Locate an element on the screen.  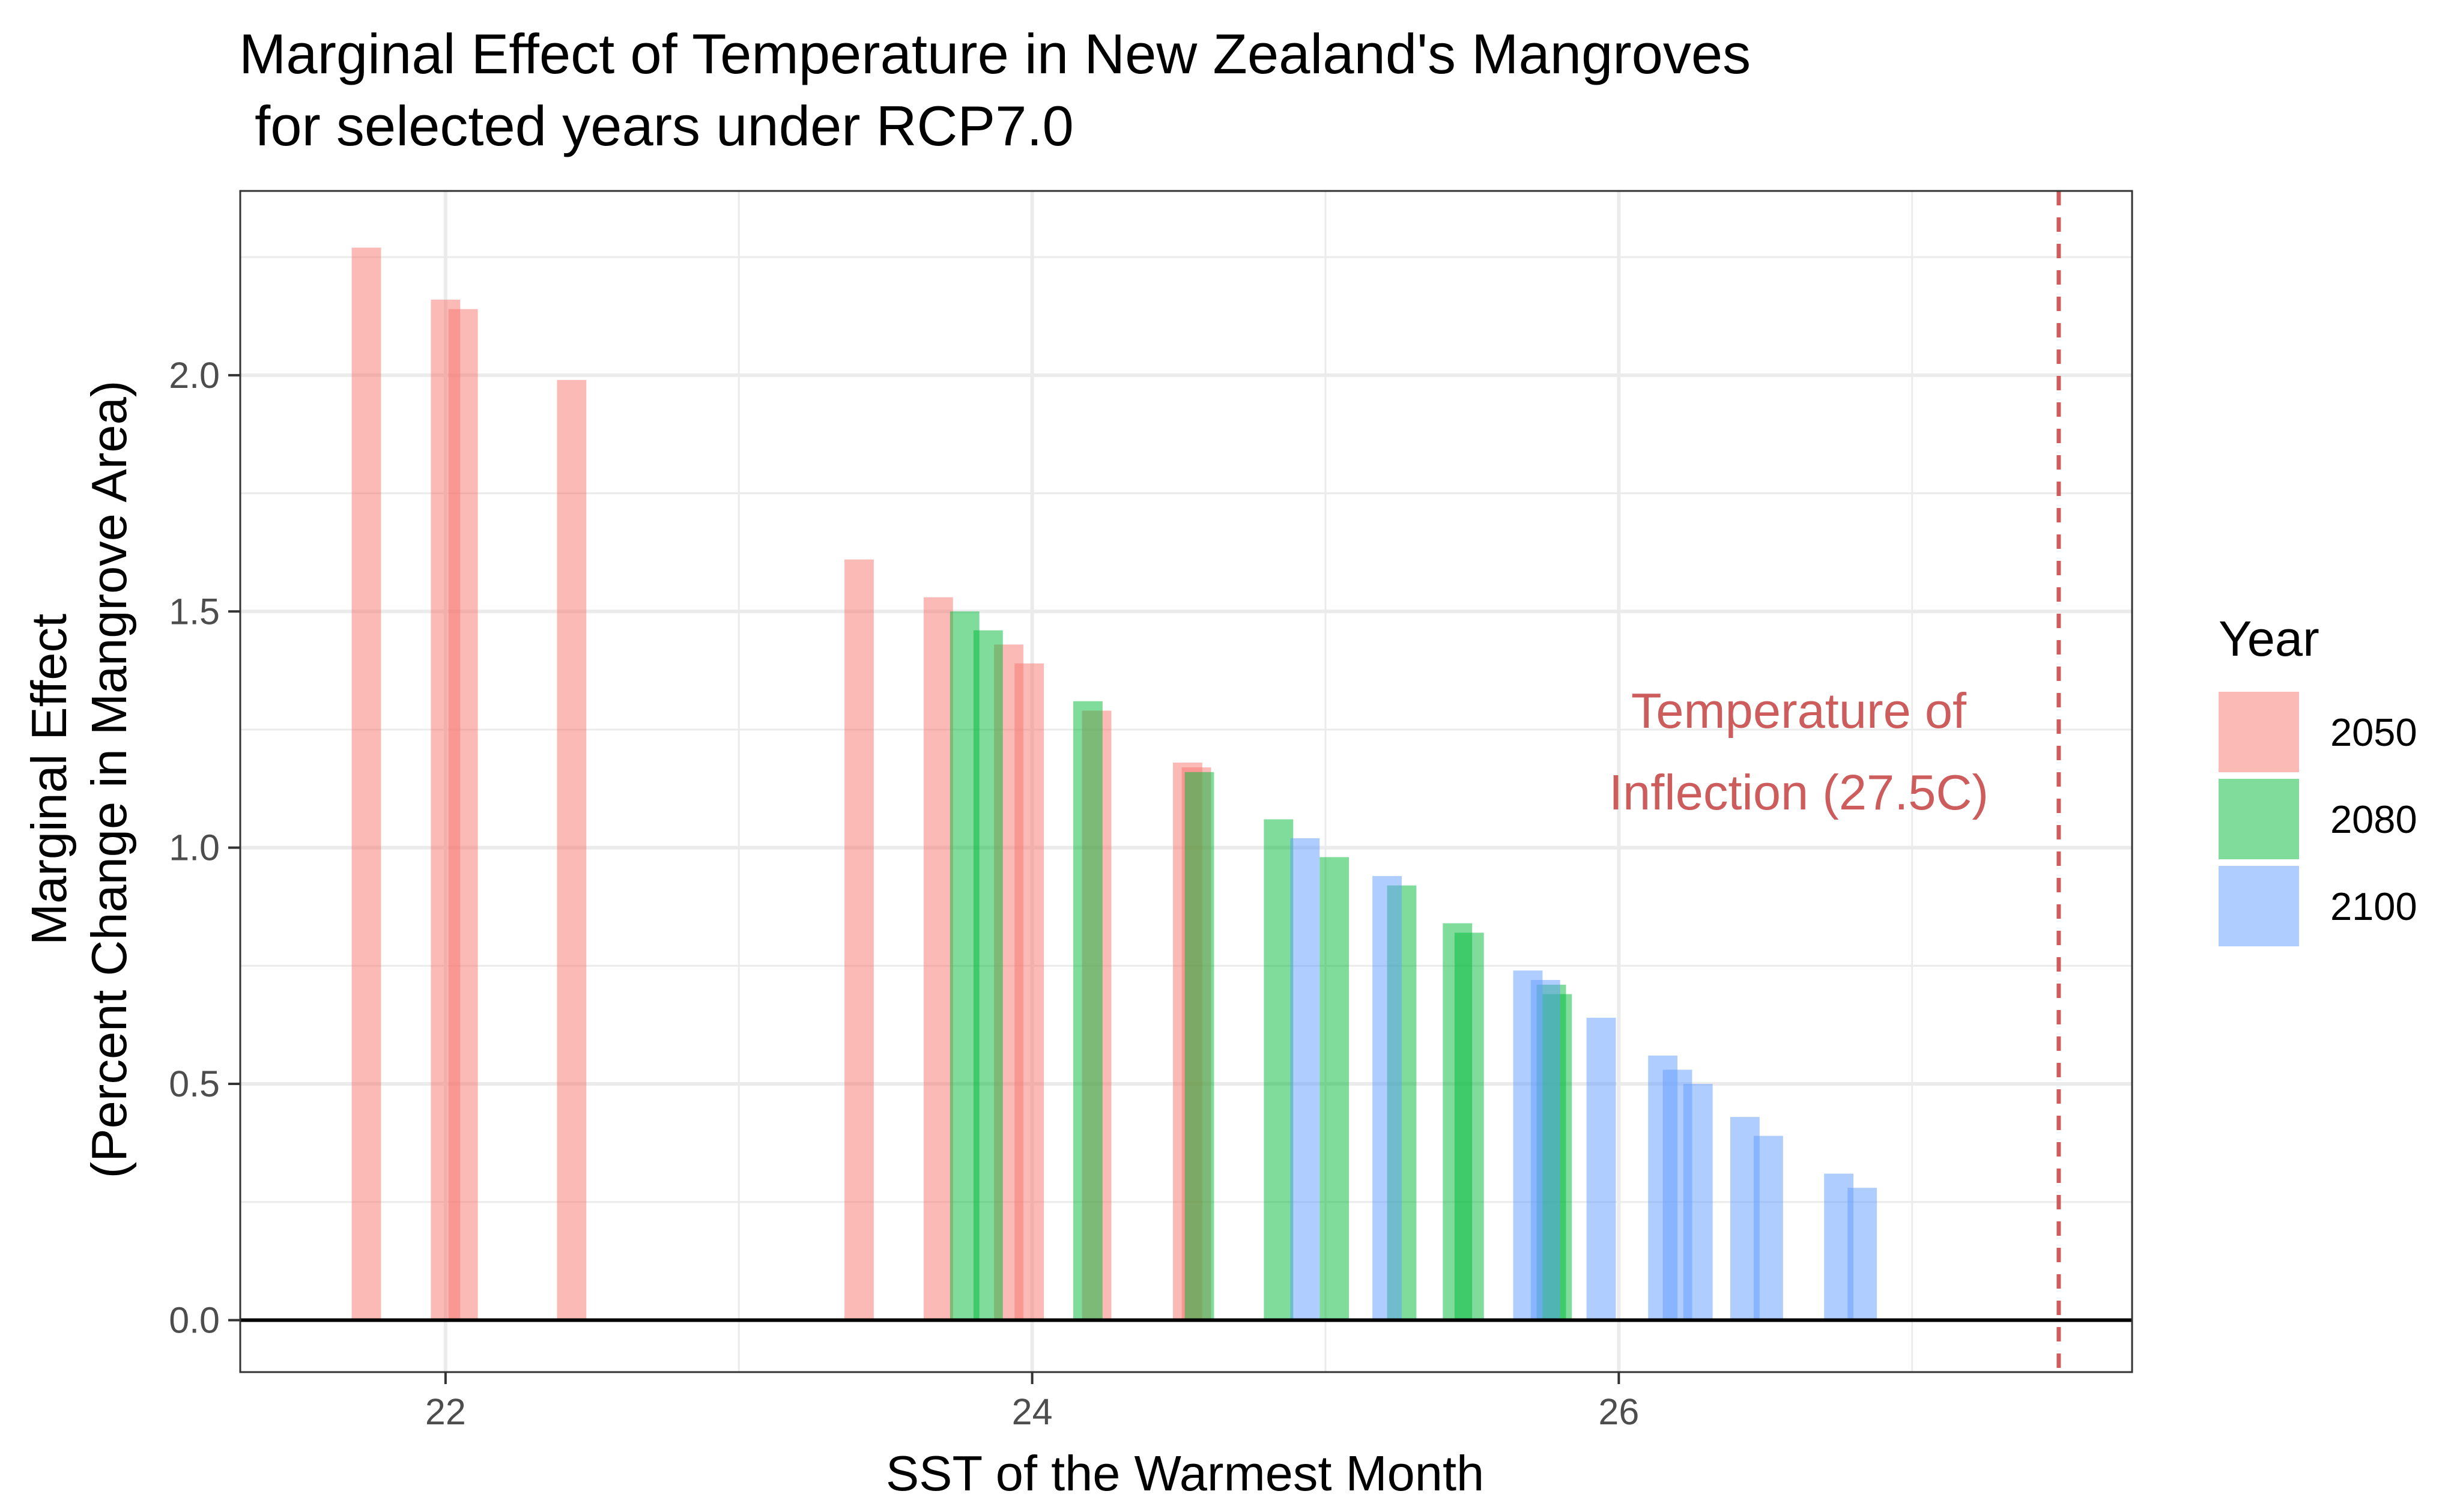
y-axis-title-line1: Marginal Effect is located at coordinates (49, 780).